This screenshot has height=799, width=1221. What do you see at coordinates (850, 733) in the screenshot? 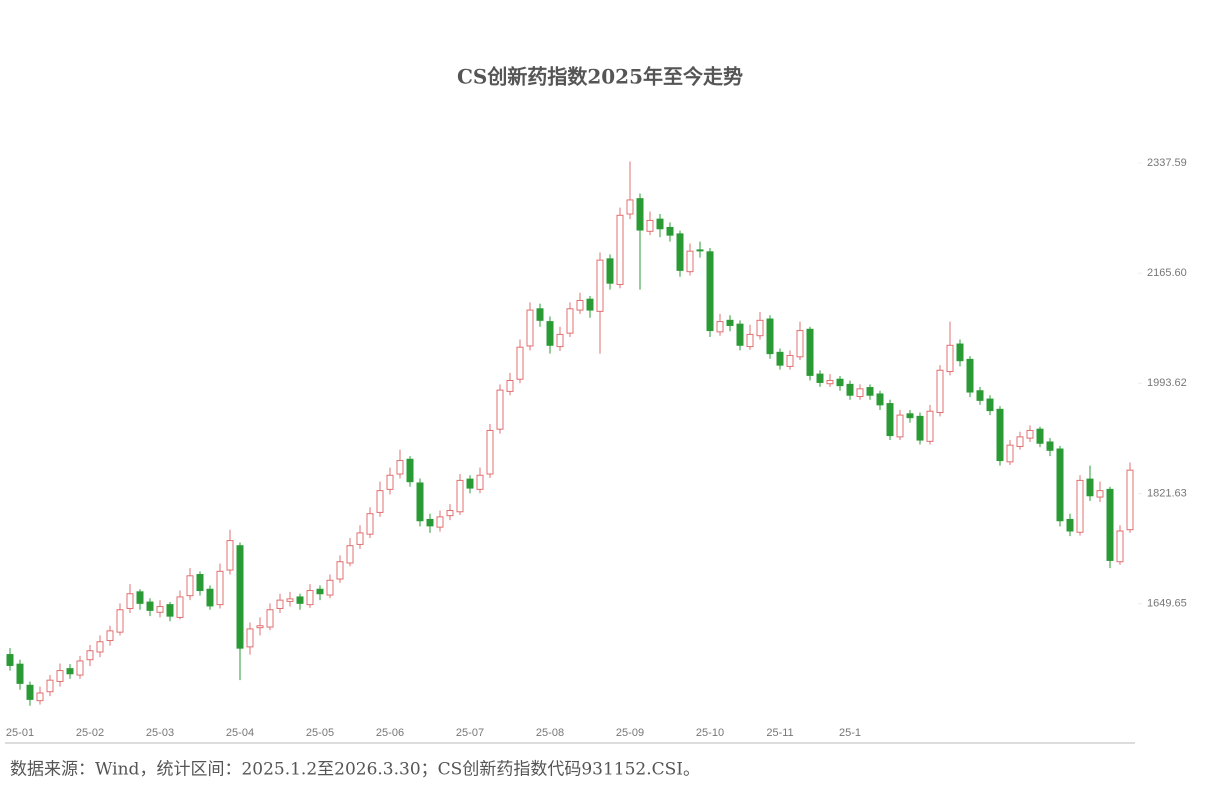
I see `x-tick-label: 25-1` at bounding box center [850, 733].